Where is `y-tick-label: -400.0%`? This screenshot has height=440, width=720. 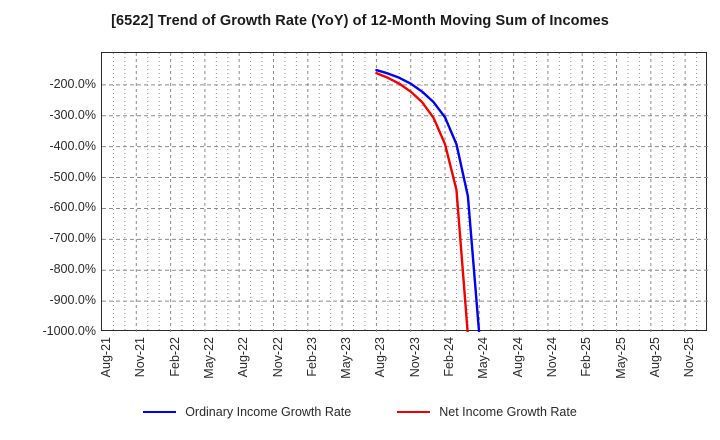 y-tick-label: -400.0% is located at coordinates (72, 145).